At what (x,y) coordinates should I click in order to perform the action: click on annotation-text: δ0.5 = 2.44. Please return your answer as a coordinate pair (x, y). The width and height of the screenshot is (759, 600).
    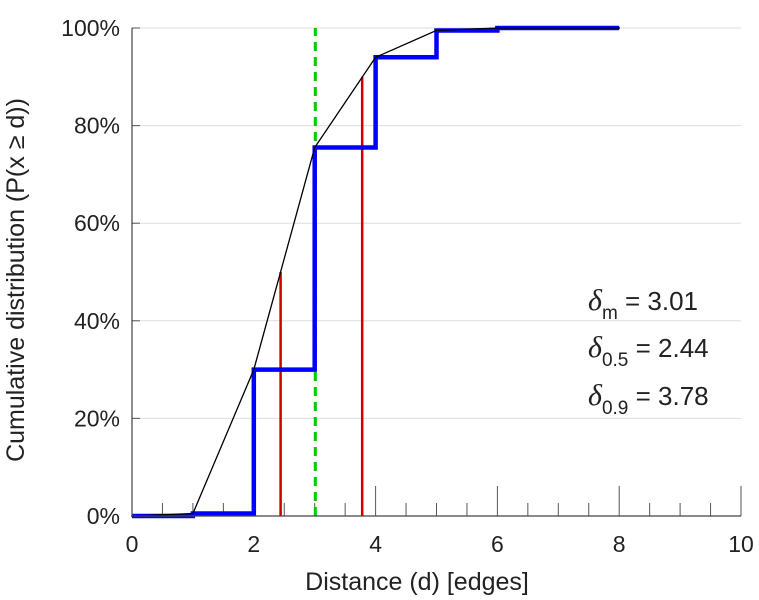
    Looking at the image, I should click on (648, 351).